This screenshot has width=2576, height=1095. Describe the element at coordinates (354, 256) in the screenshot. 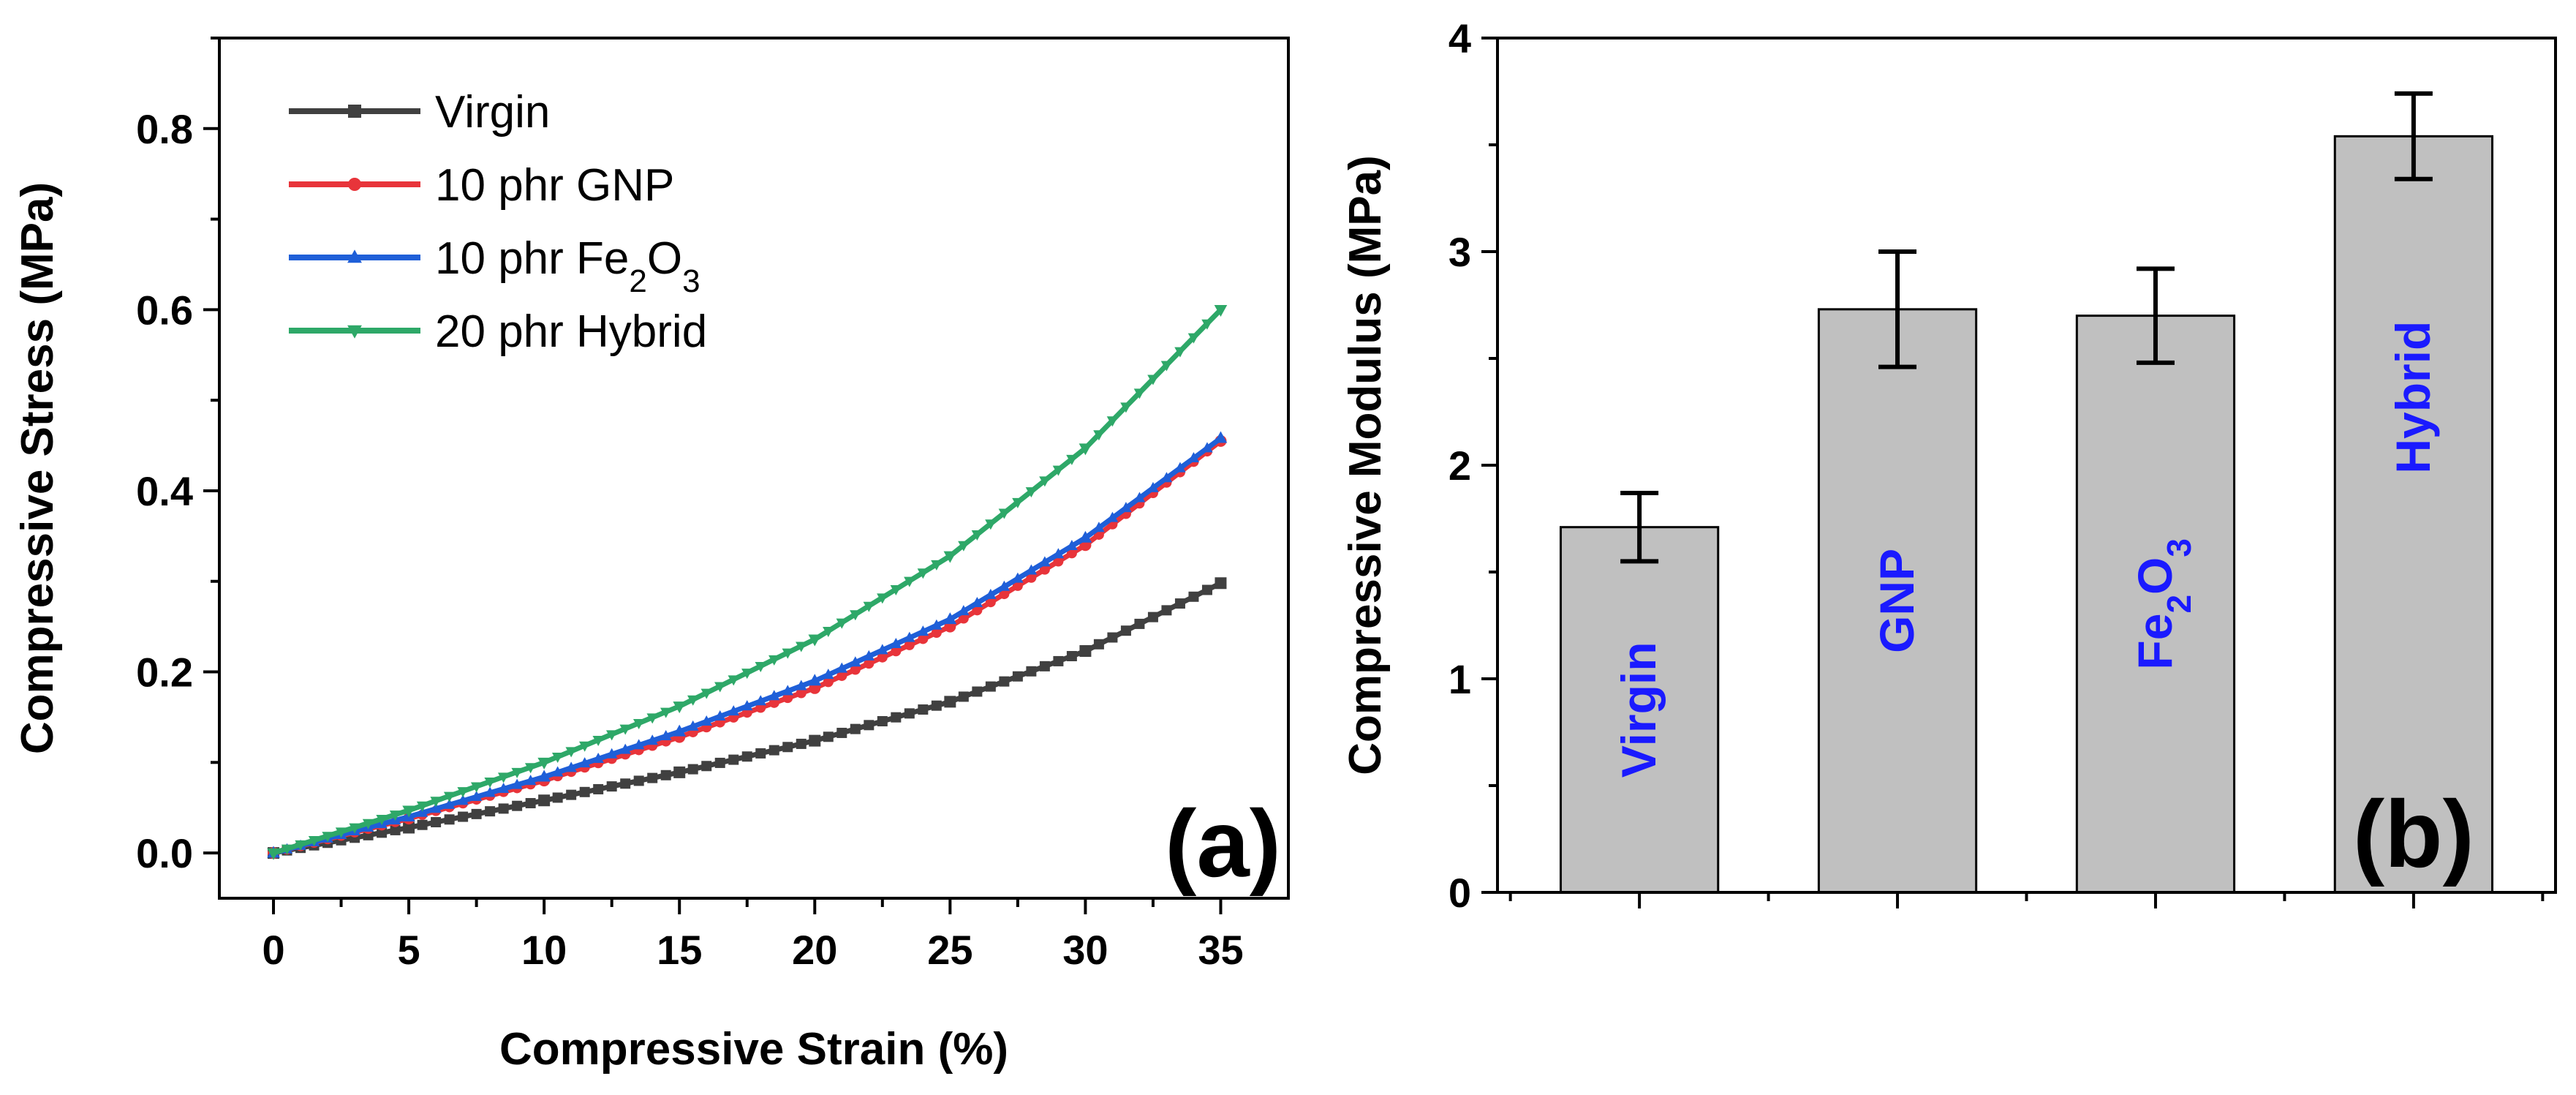

I see `legend-swatch-marker` at that location.